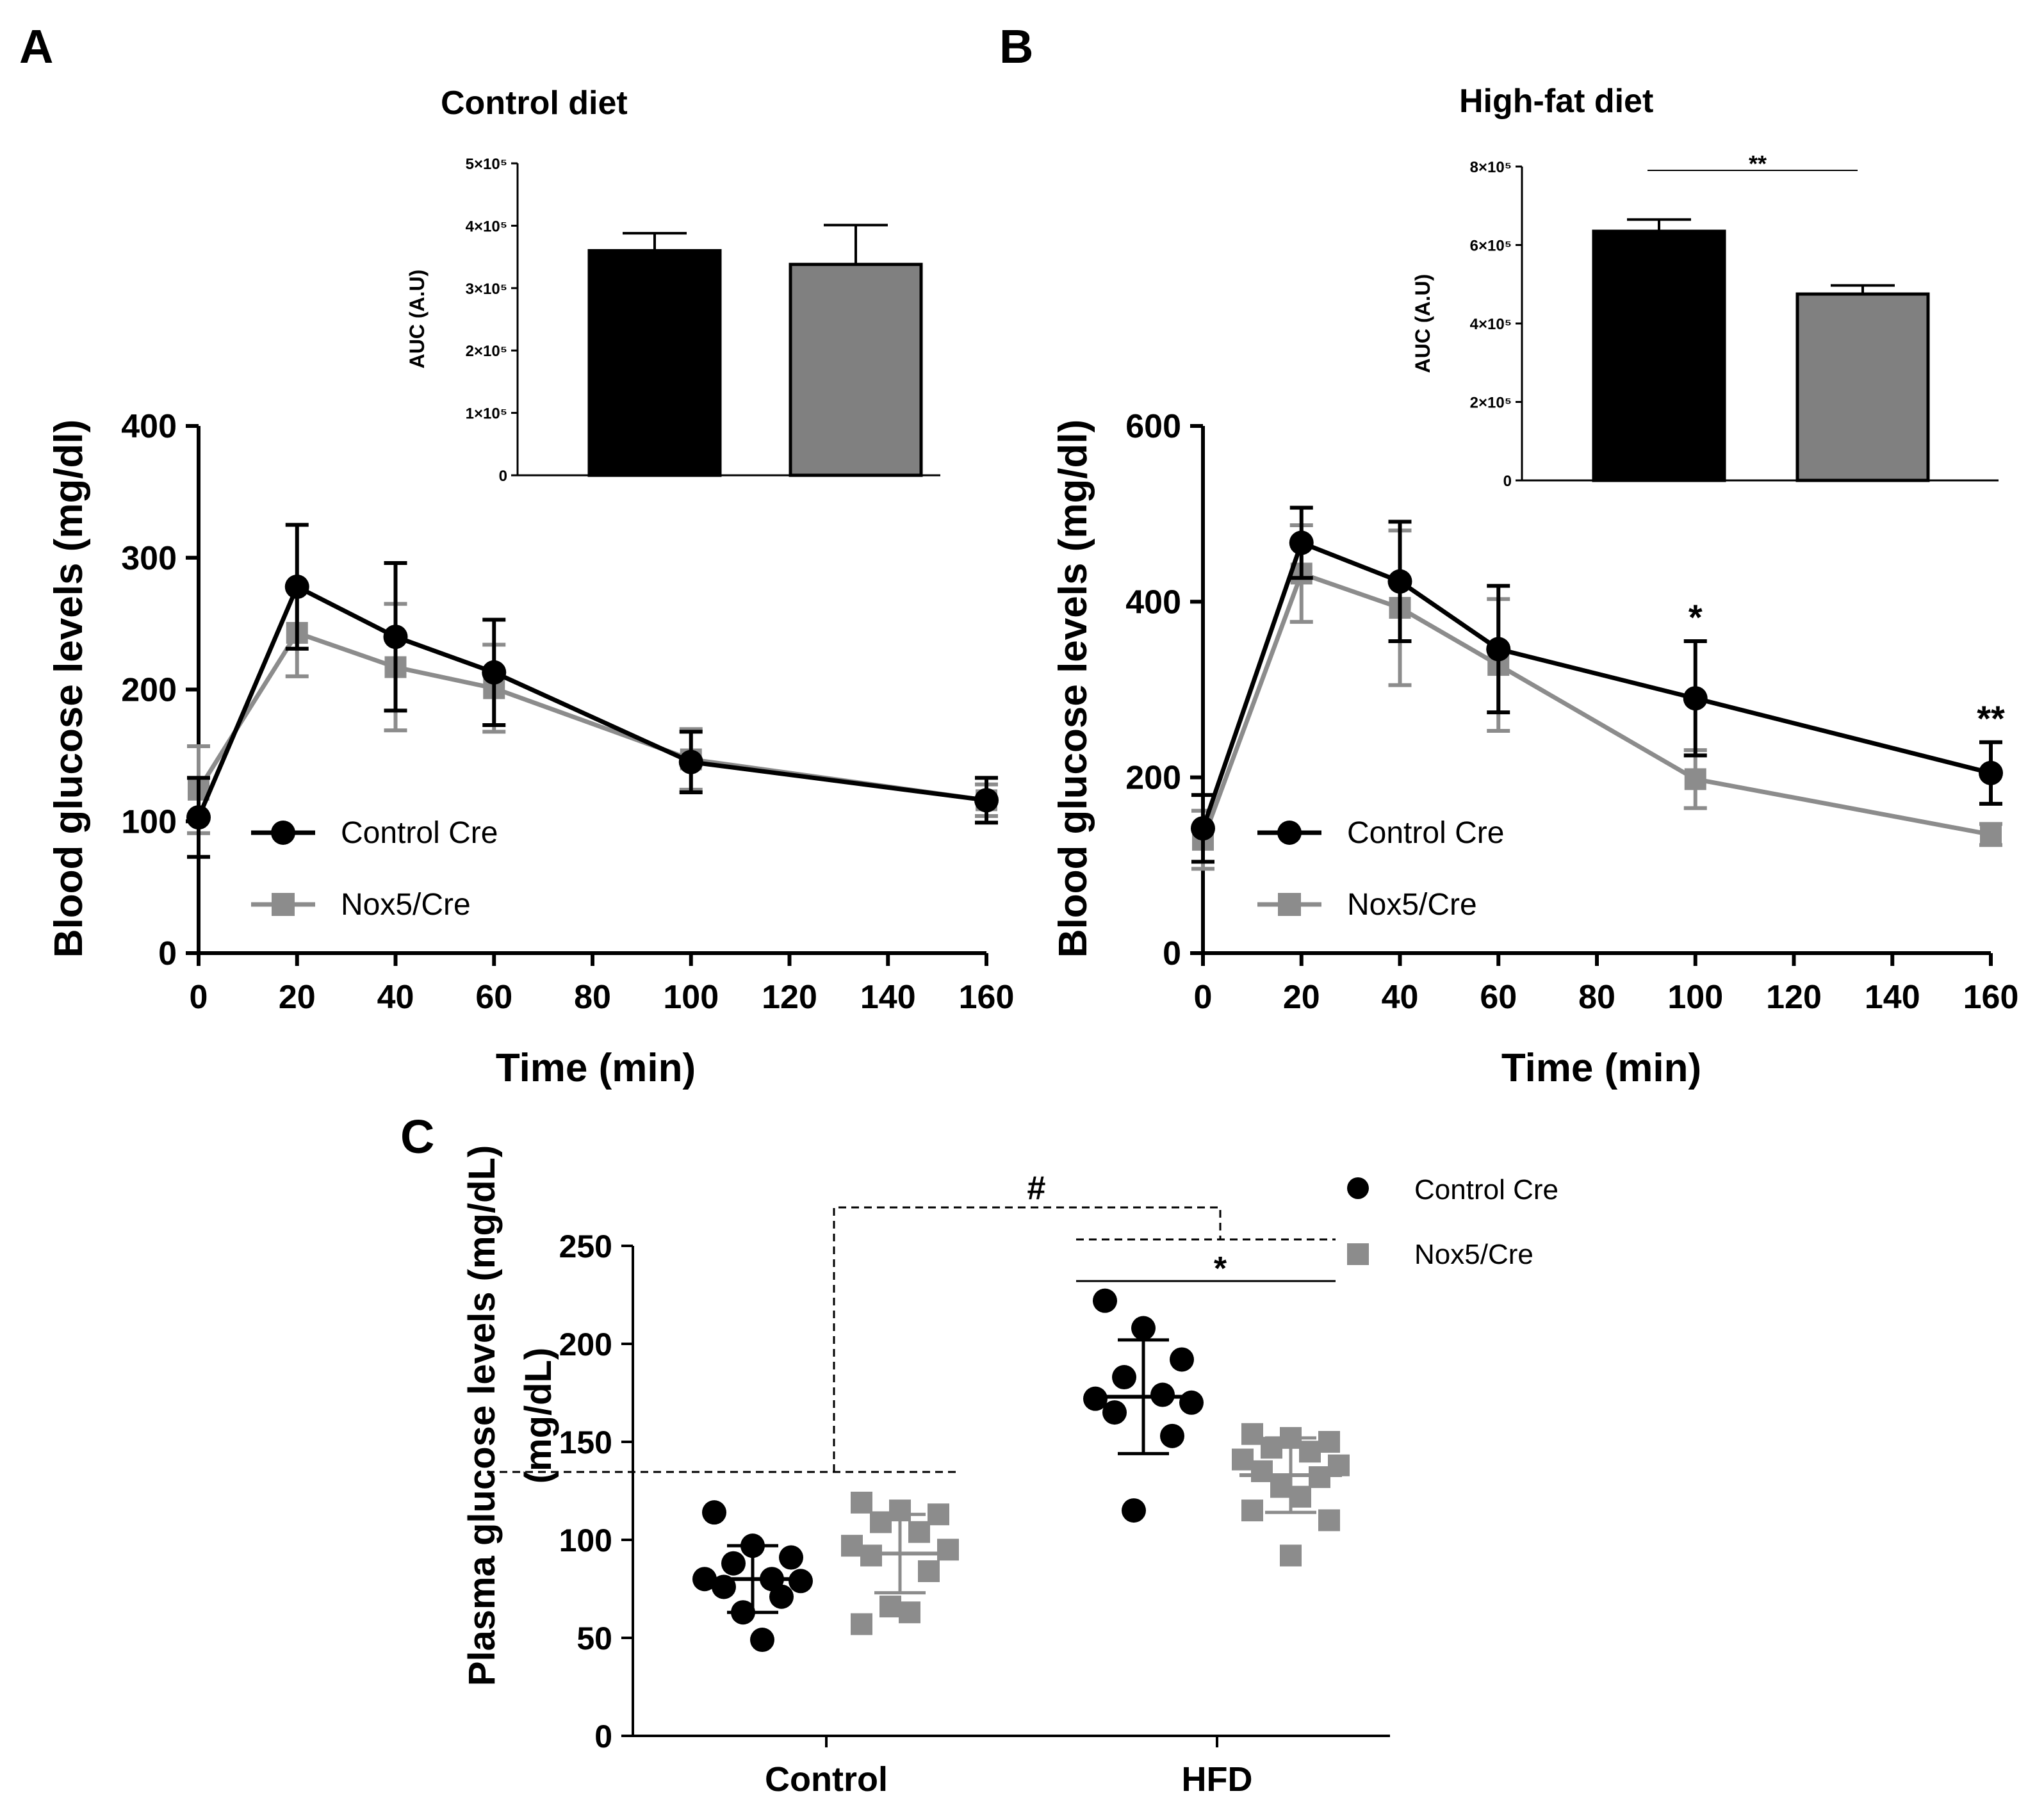 The width and height of the screenshot is (2044, 1814). What do you see at coordinates (283, 833) in the screenshot?
I see `panel-a-legend-control-marker` at bounding box center [283, 833].